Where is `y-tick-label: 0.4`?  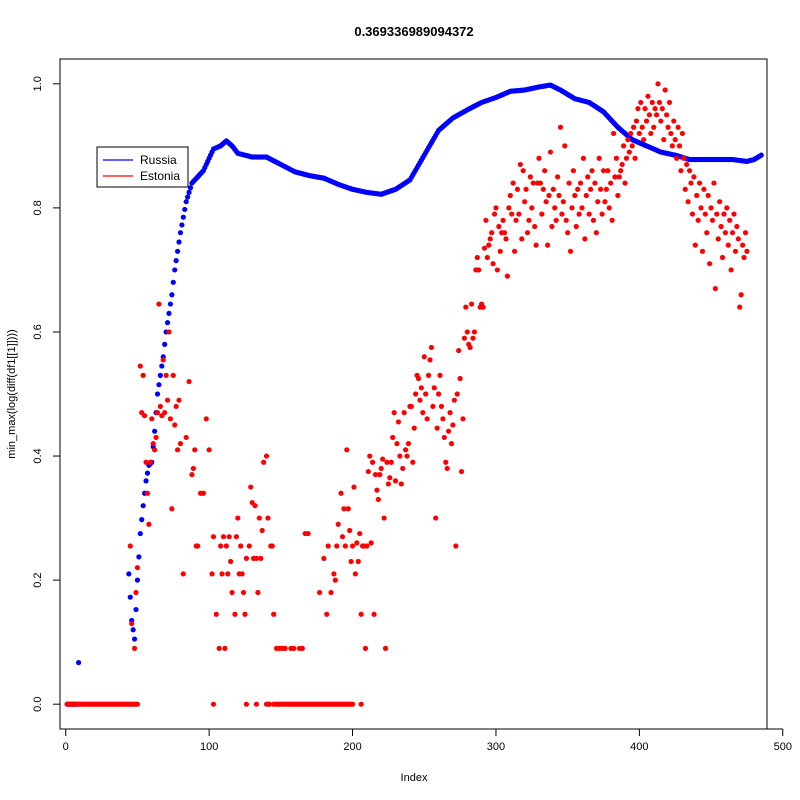
y-tick-label: 0.4 is located at coordinates (38, 455).